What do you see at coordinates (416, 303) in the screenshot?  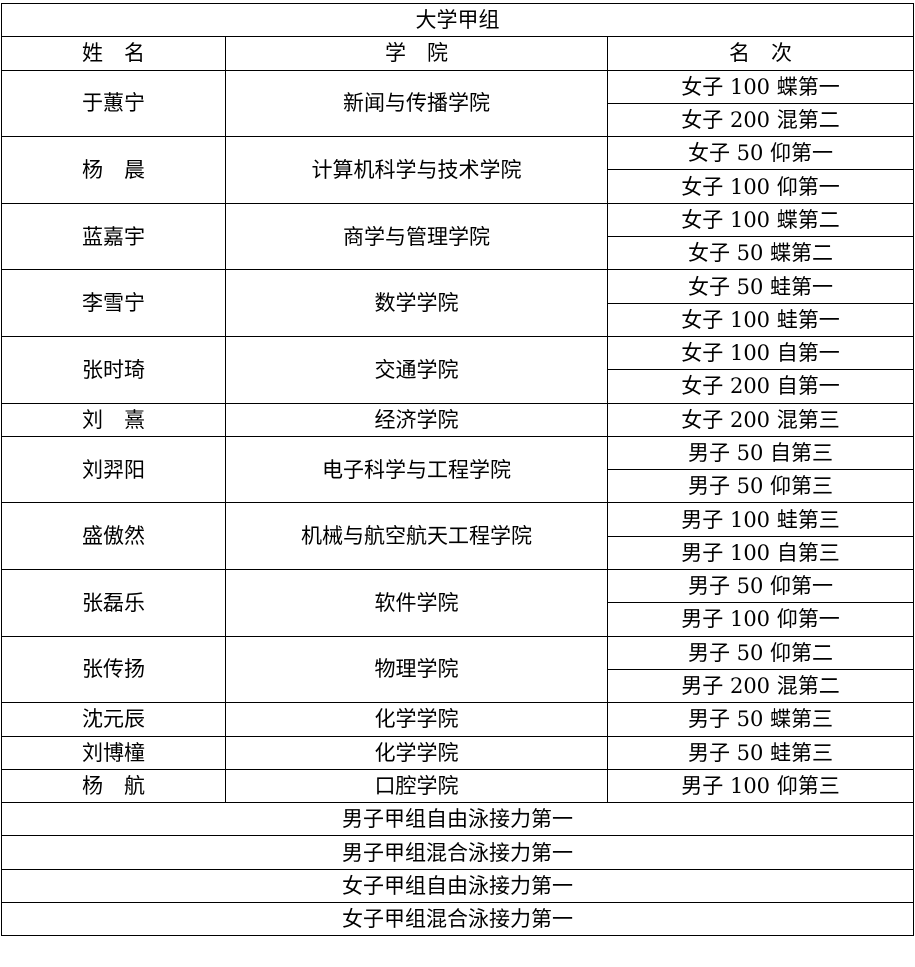 I see `college-name: 数学学院` at bounding box center [416, 303].